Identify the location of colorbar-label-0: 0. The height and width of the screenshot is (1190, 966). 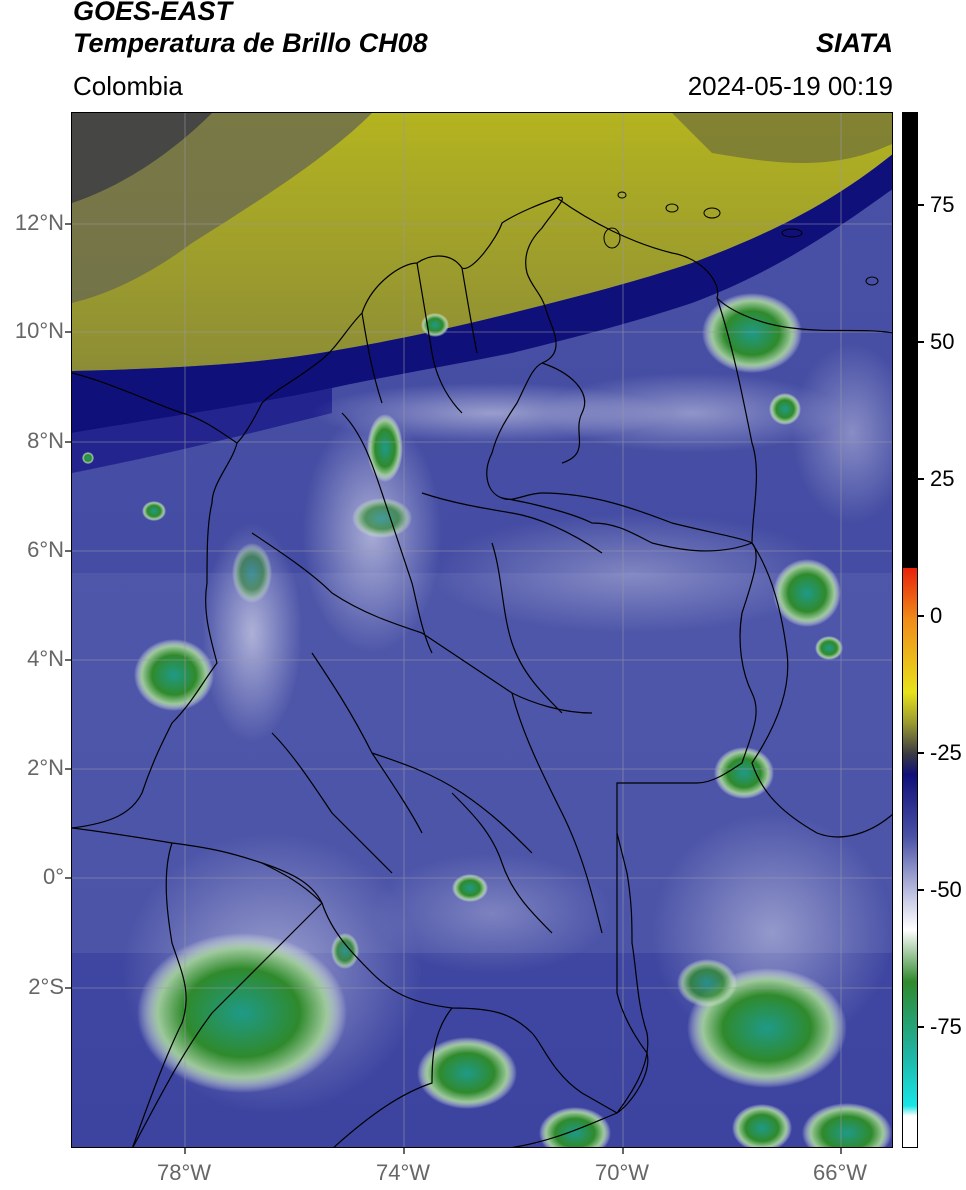
(936, 615).